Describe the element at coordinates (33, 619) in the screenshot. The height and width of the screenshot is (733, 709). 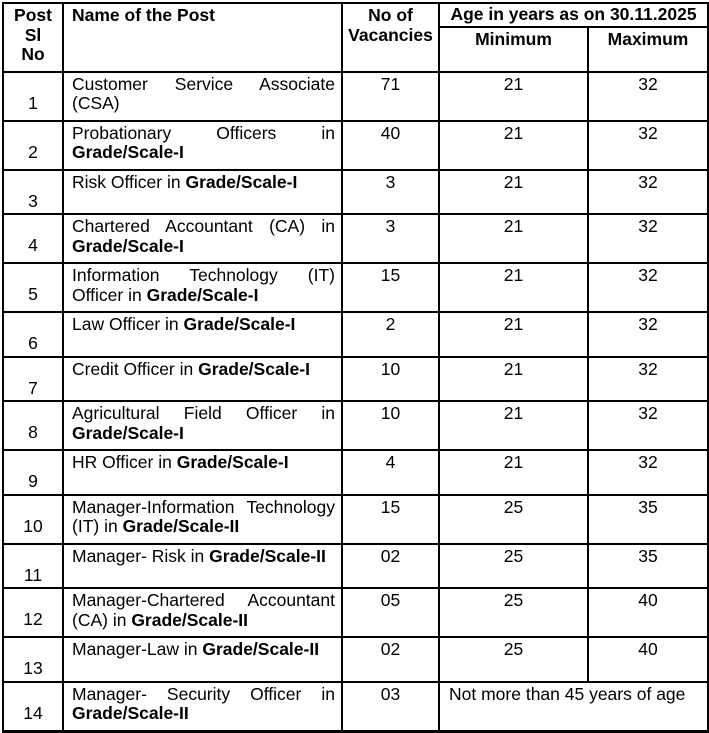
I see `post-sl-no-value: 12` at that location.